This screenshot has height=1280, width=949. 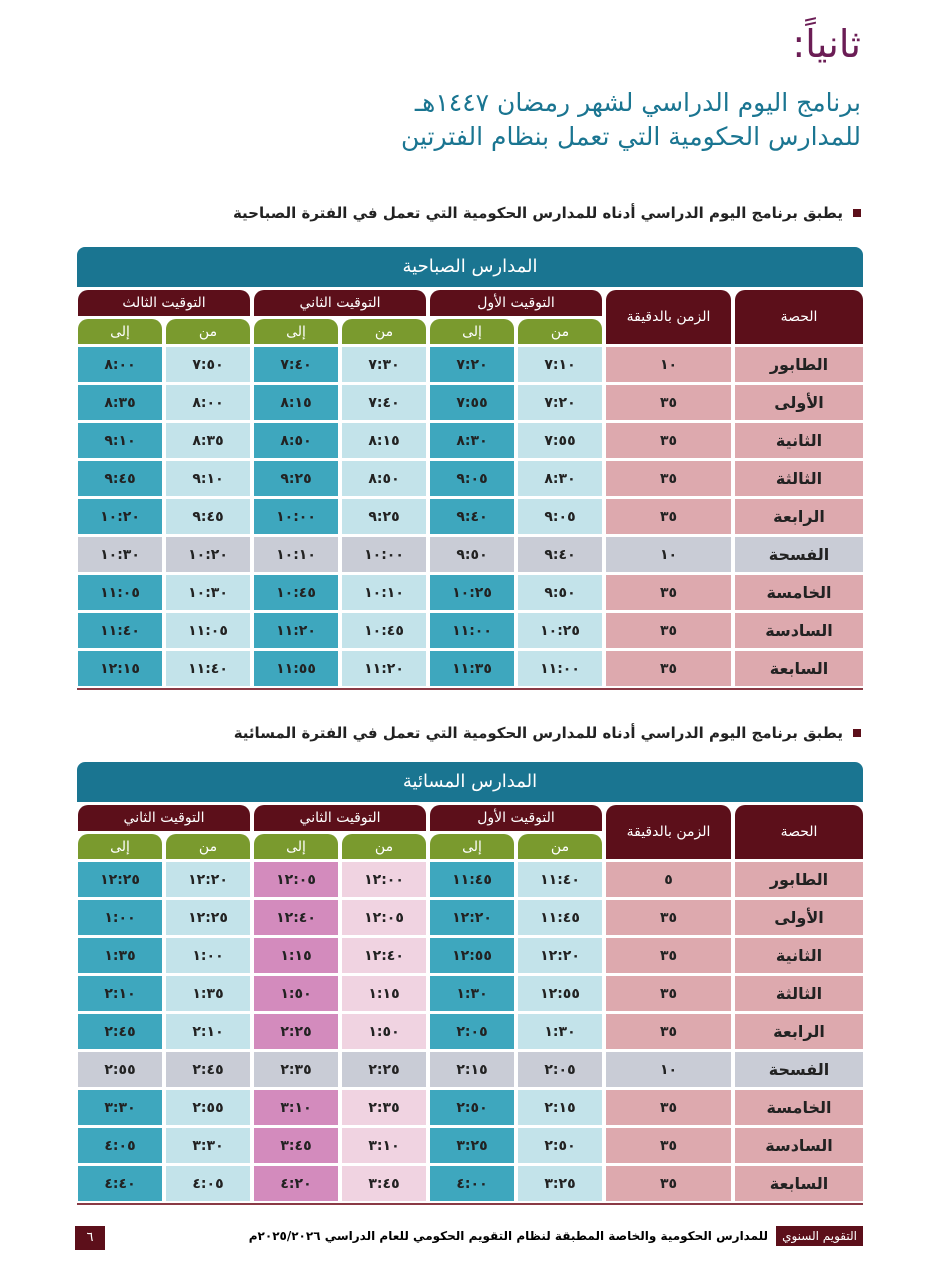 What do you see at coordinates (296, 1107) in the screenshot?
I see `time-to: ٣:١٠` at bounding box center [296, 1107].